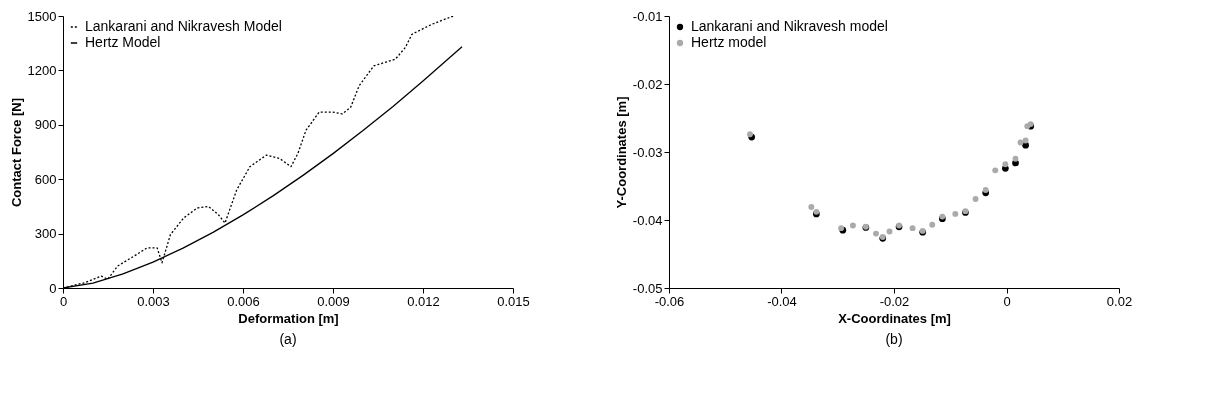 The height and width of the screenshot is (409, 1206). Describe the element at coordinates (782, 301) in the screenshot. I see `x-tick-label: -0.04` at that location.